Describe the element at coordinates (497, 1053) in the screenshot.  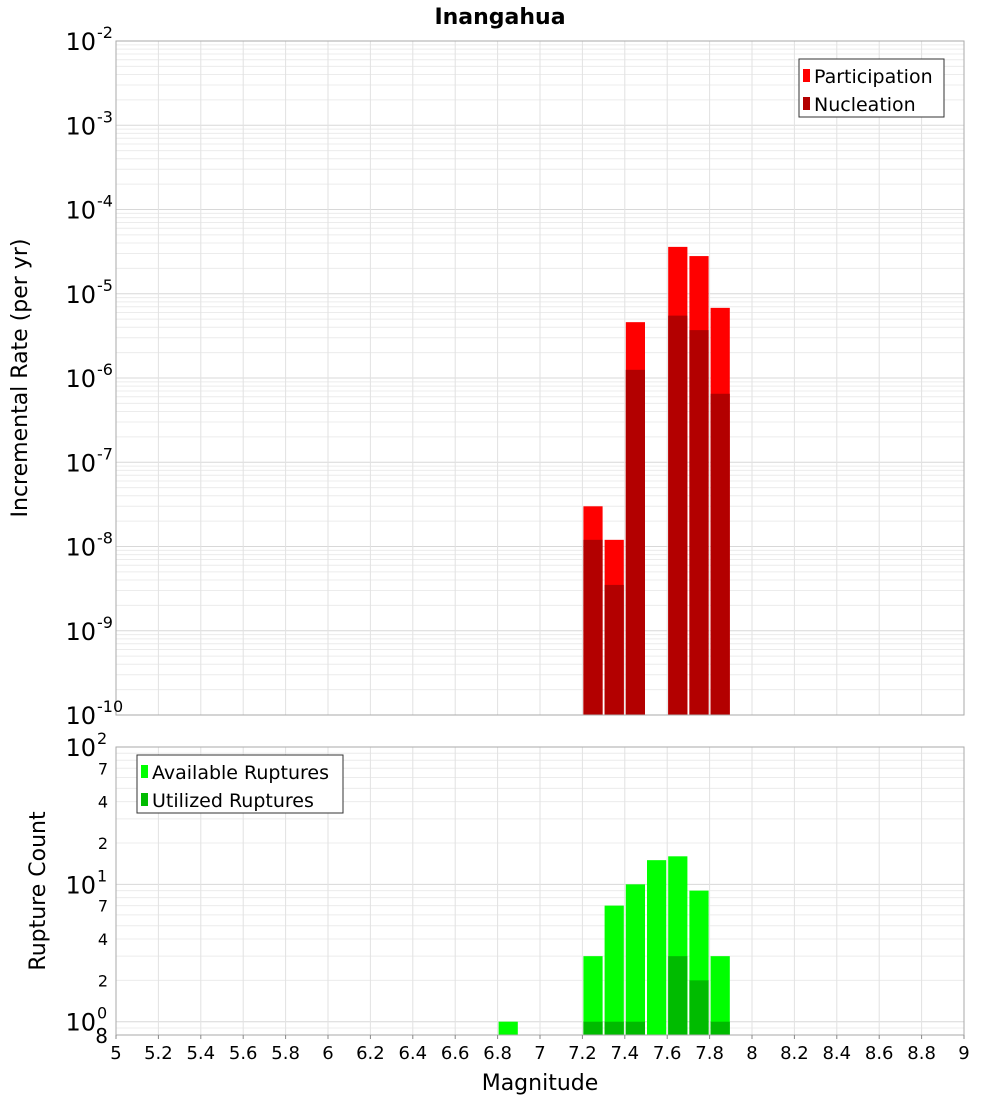
I see `xtick-label: 6.8` at that location.